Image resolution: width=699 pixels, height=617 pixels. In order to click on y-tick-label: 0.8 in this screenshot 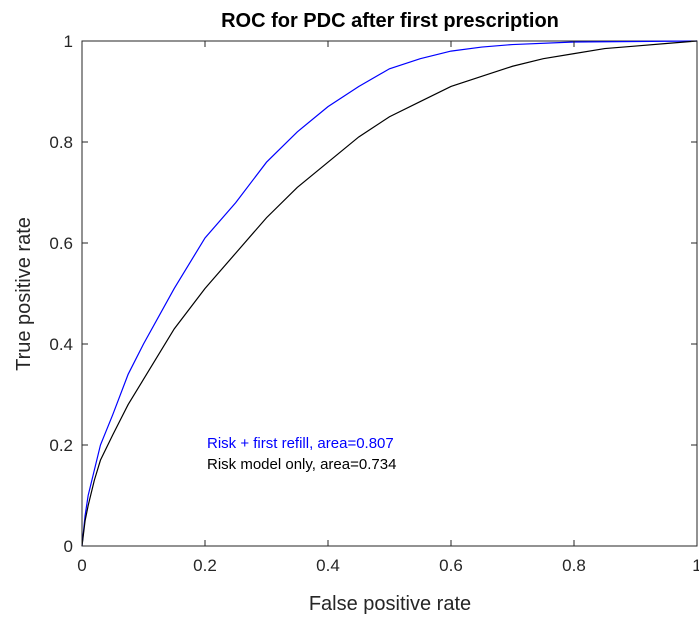, I will do `click(61, 142)`.